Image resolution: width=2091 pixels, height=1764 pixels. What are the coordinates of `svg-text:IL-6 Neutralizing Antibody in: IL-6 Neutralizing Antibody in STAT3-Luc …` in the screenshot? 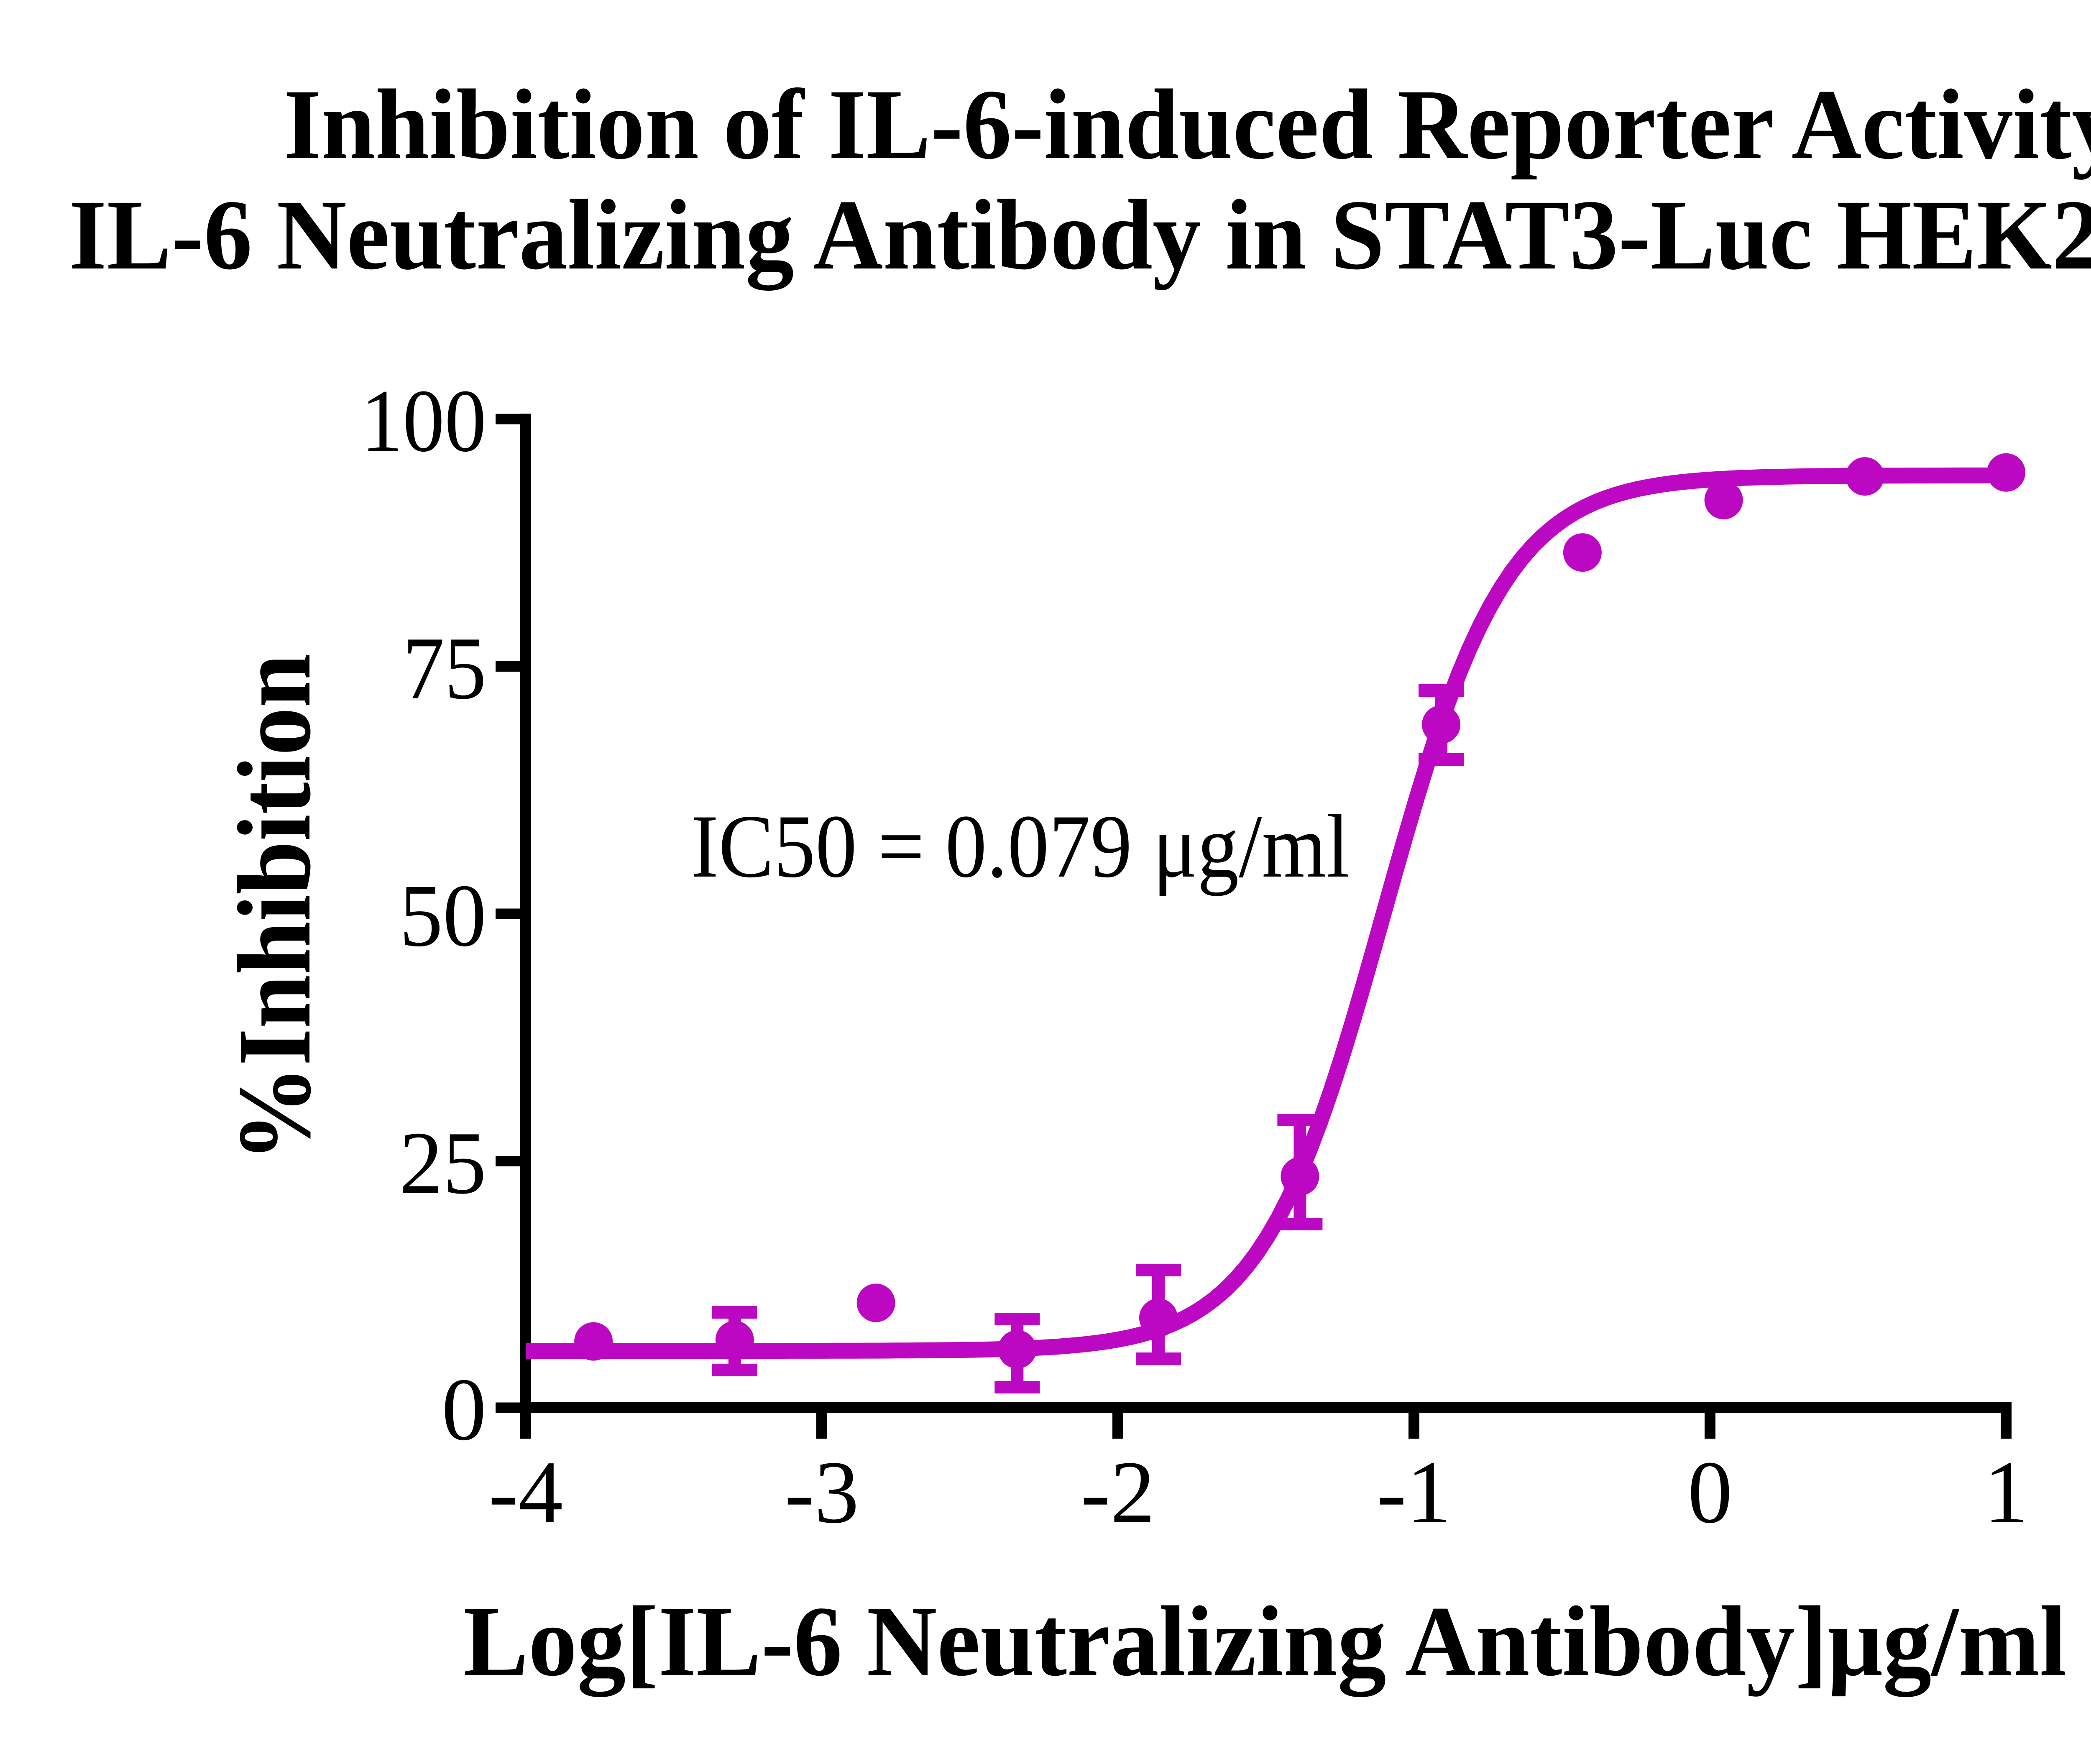 It's located at (1080, 235).